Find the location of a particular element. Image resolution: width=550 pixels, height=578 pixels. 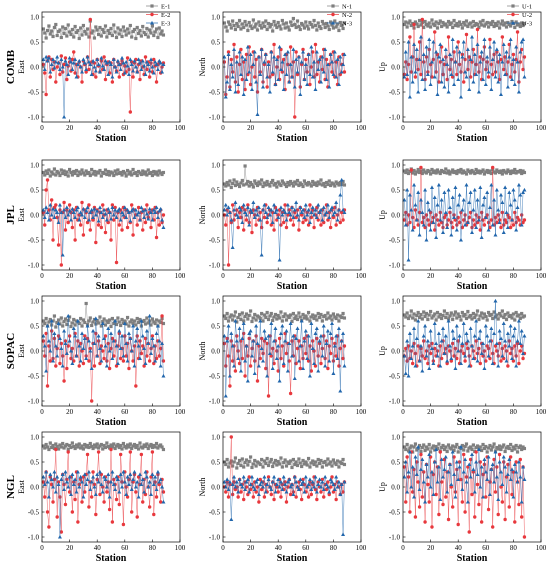

legend-marker is located at coordinates (513, 22).